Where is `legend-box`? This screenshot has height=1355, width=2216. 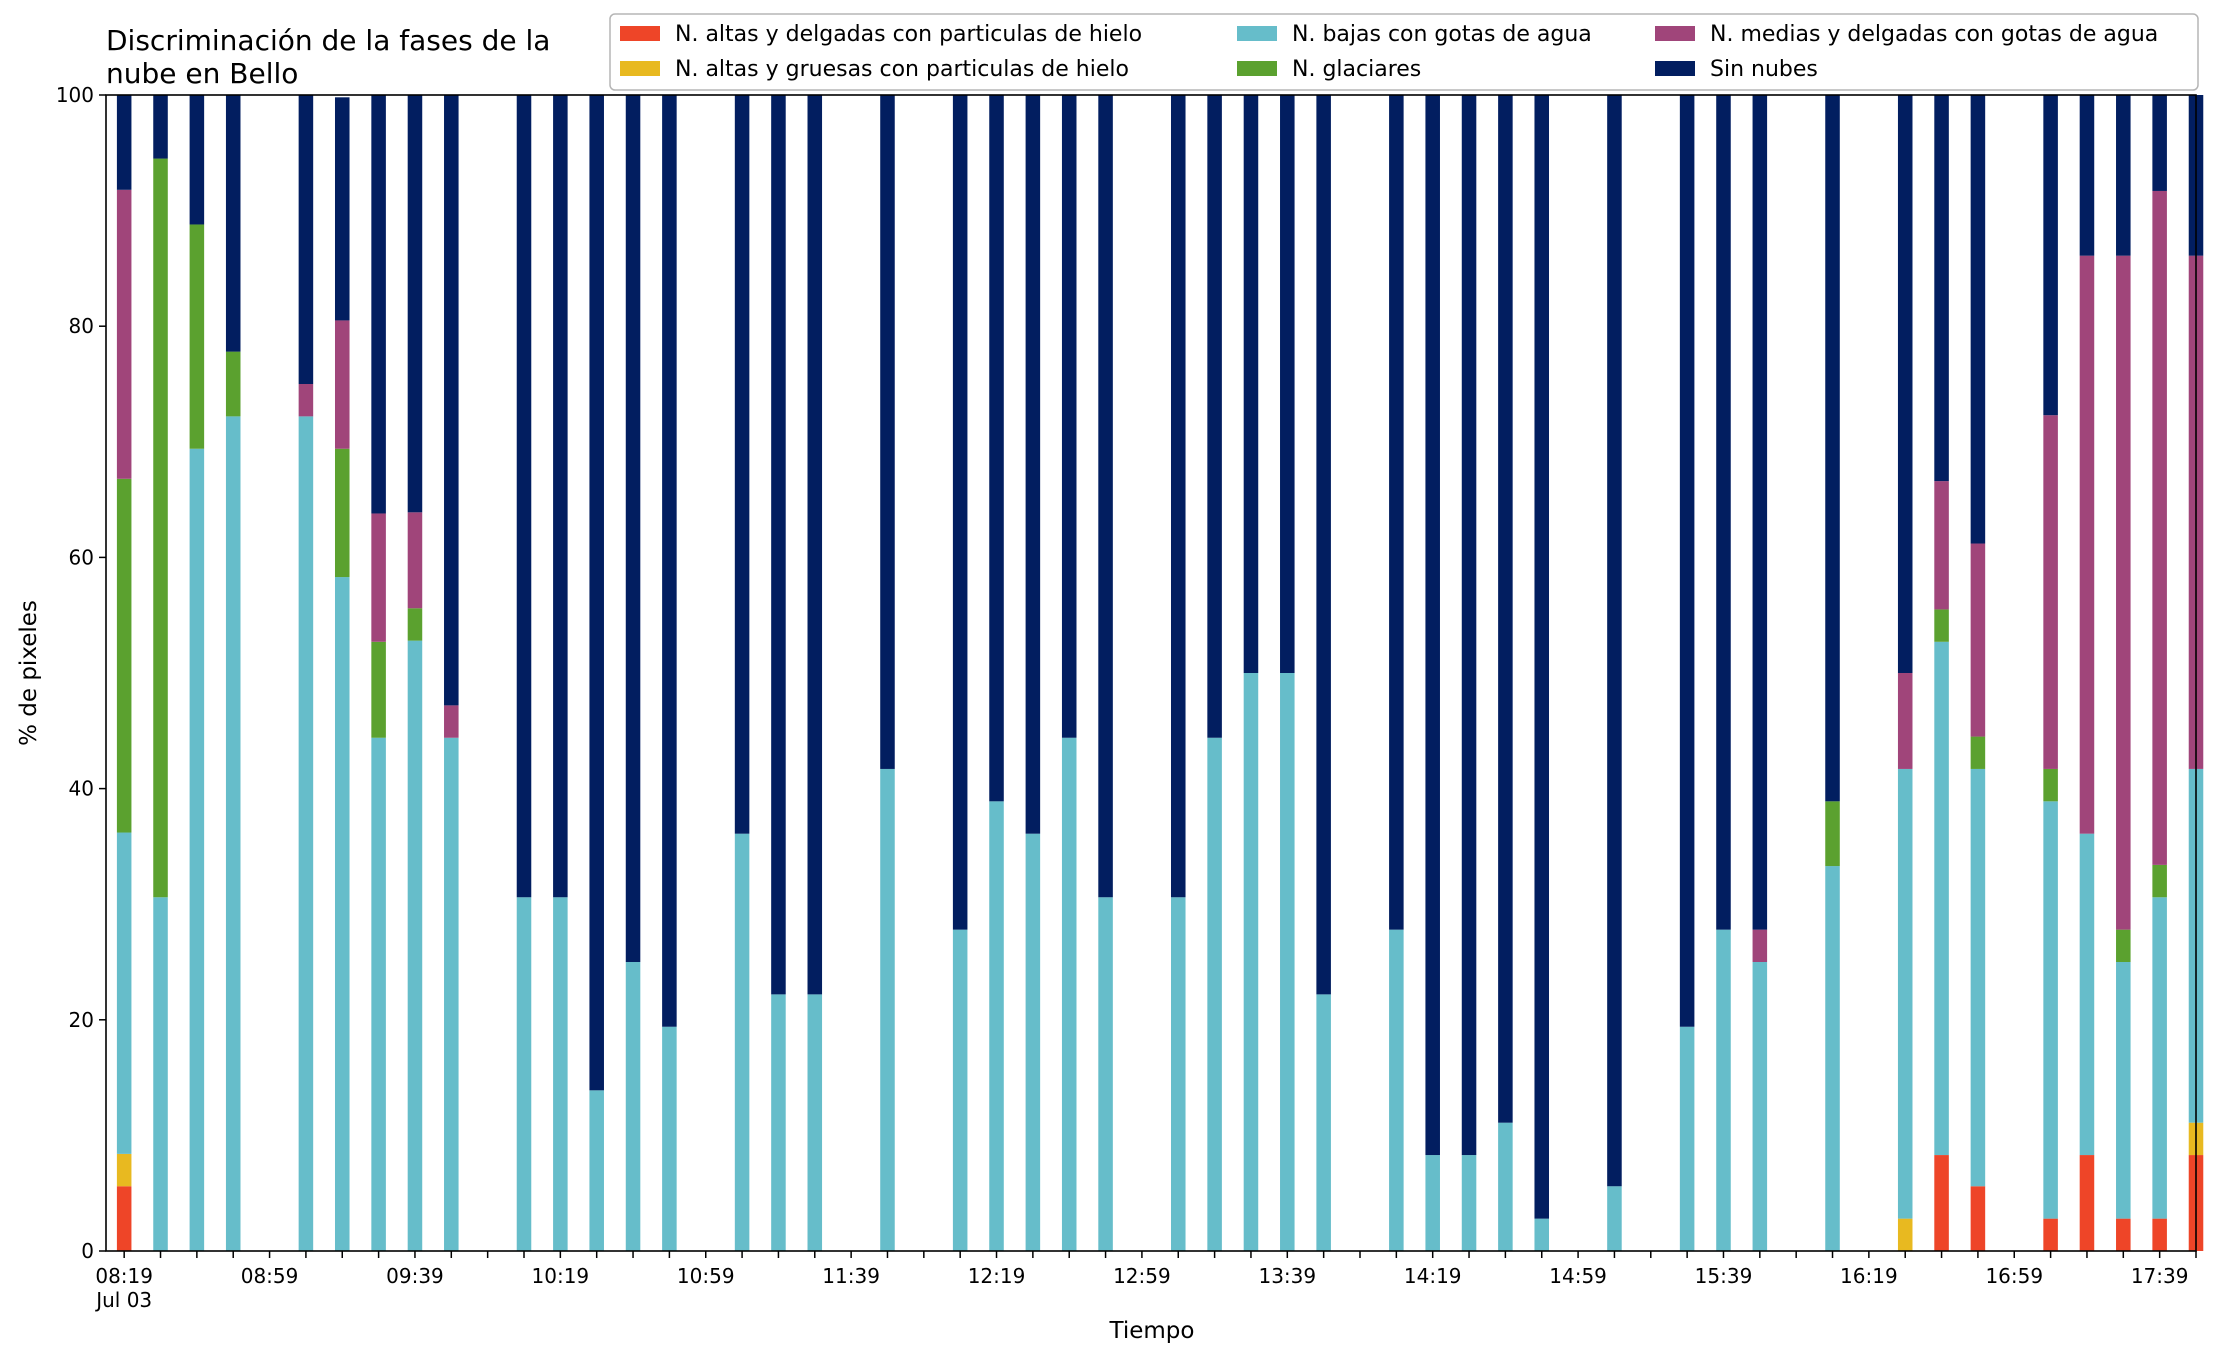
legend-box is located at coordinates (1404, 52).